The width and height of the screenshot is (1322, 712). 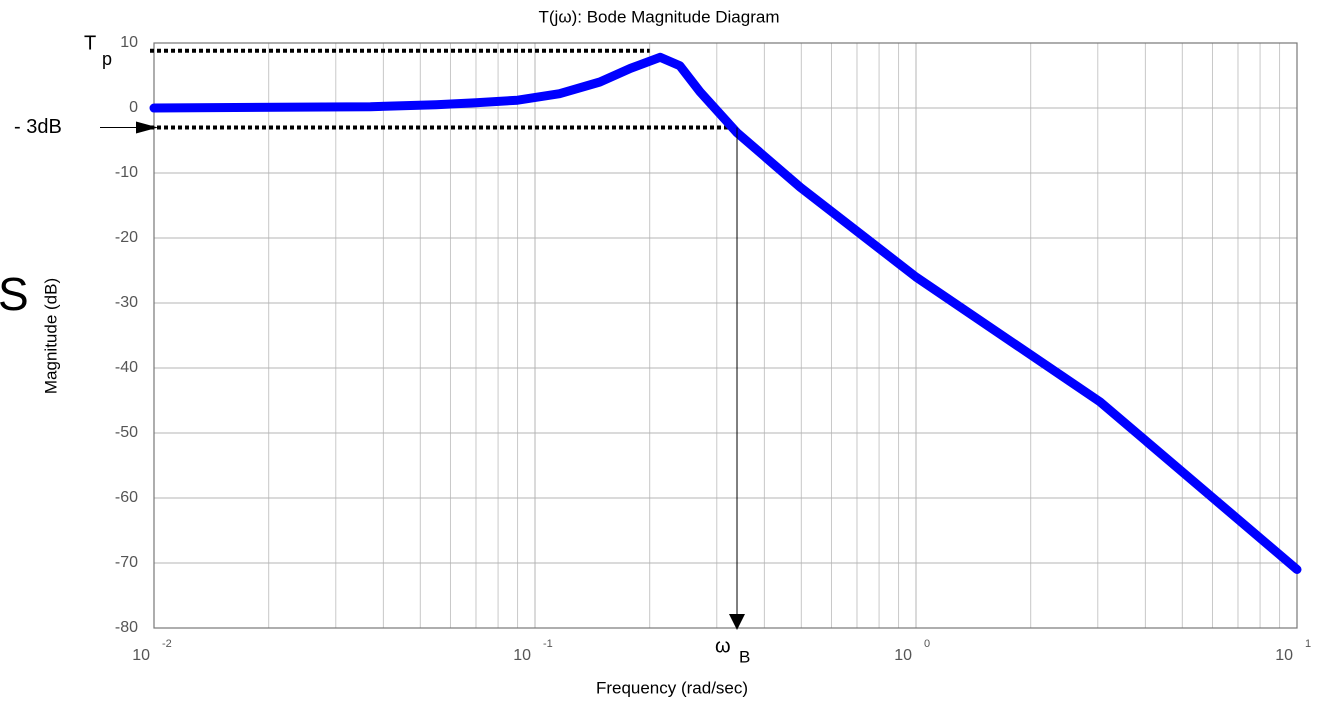 I want to click on reference-label: T, so click(x=90, y=43).